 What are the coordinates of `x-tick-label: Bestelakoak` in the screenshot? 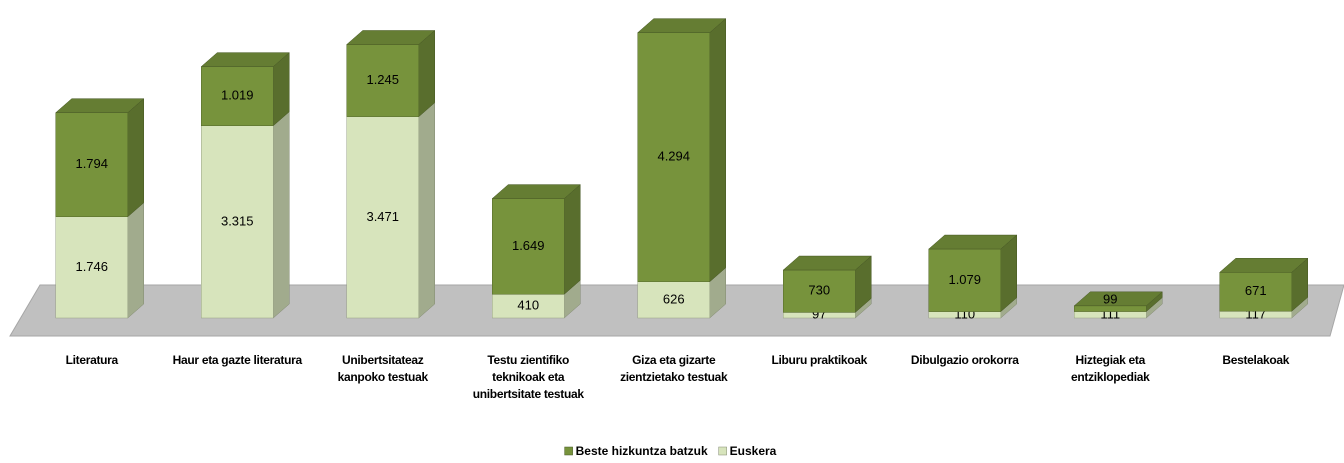 It's located at (1256, 360).